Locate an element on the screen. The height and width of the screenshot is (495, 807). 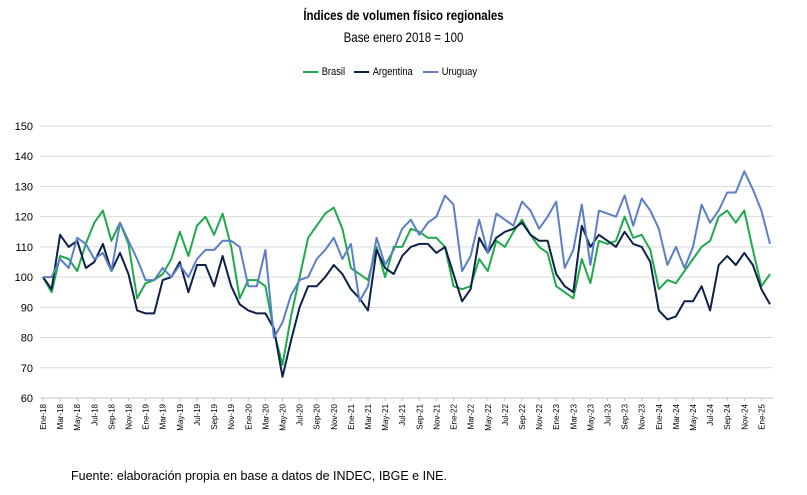
legend-swatch-argentina is located at coordinates (362, 72).